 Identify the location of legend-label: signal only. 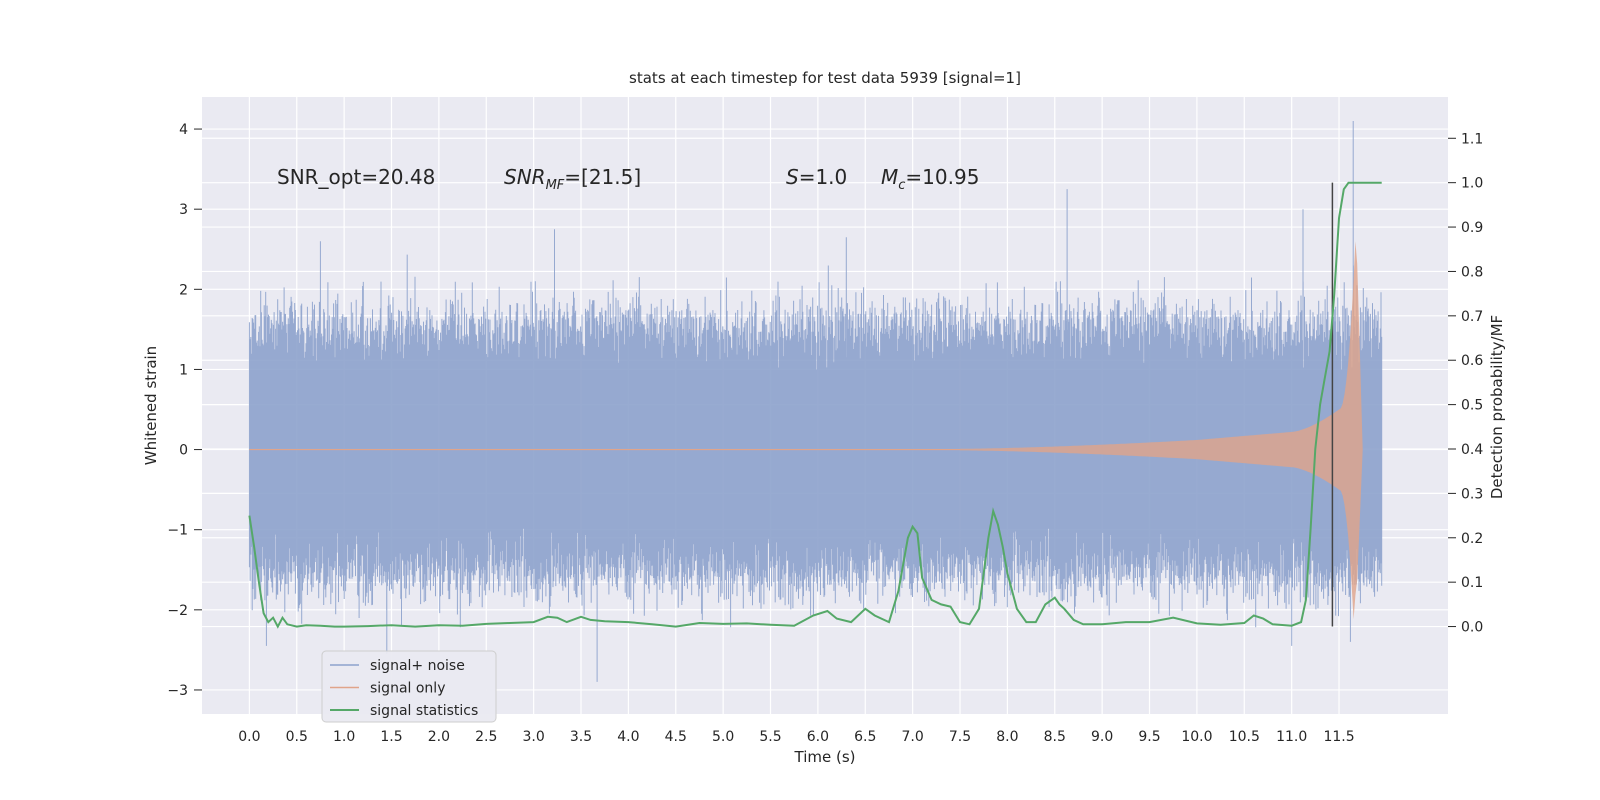
(407, 689).